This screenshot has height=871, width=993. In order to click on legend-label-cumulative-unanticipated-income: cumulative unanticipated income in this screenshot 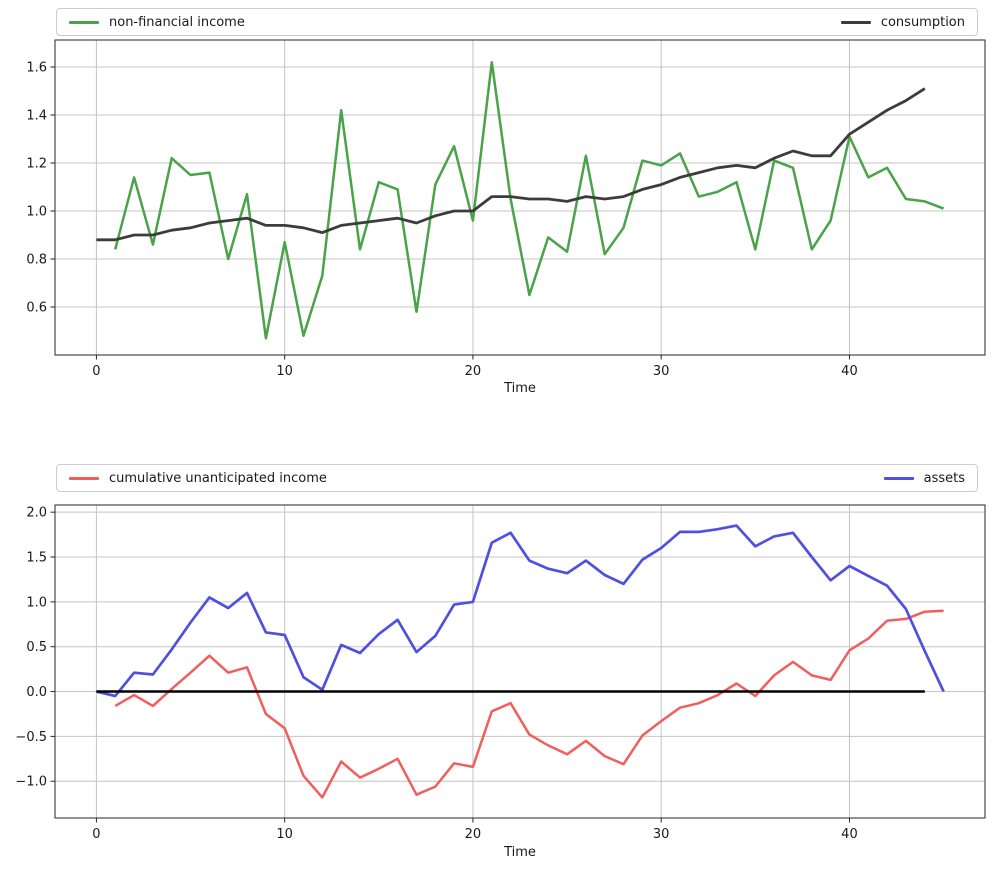, I will do `click(218, 478)`.